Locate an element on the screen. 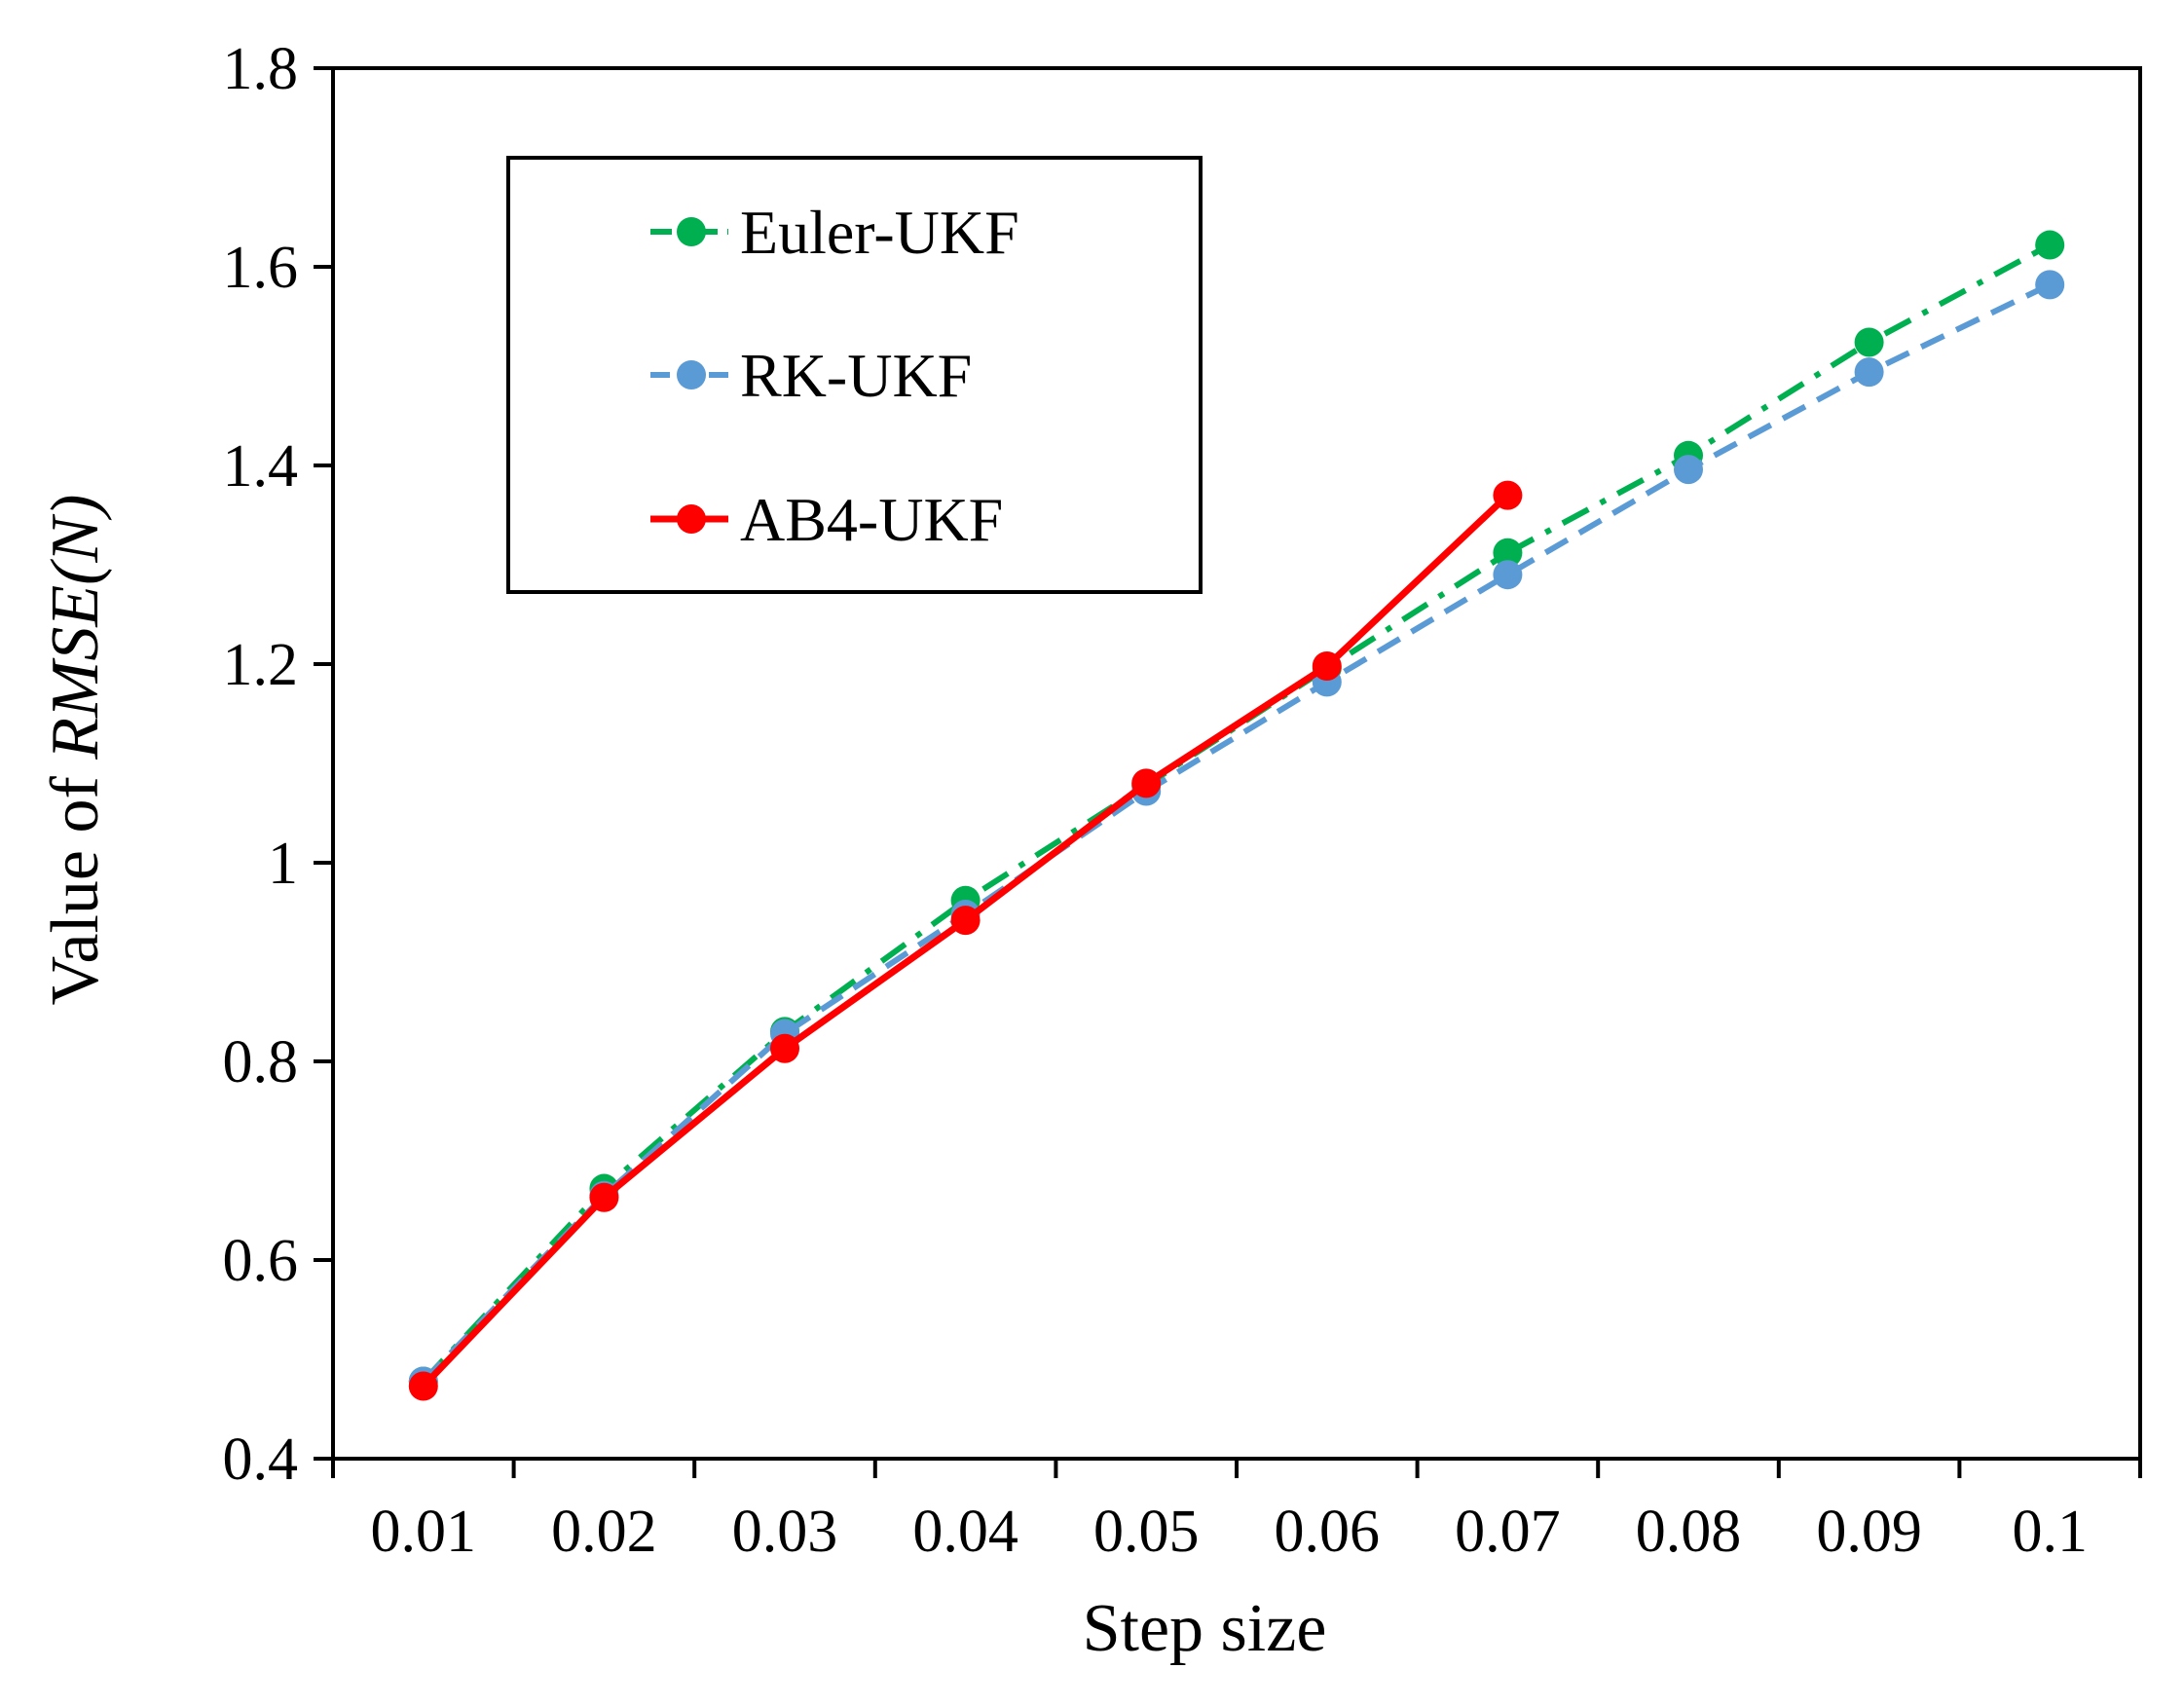  y-tick-label: 1 is located at coordinates (283, 864).